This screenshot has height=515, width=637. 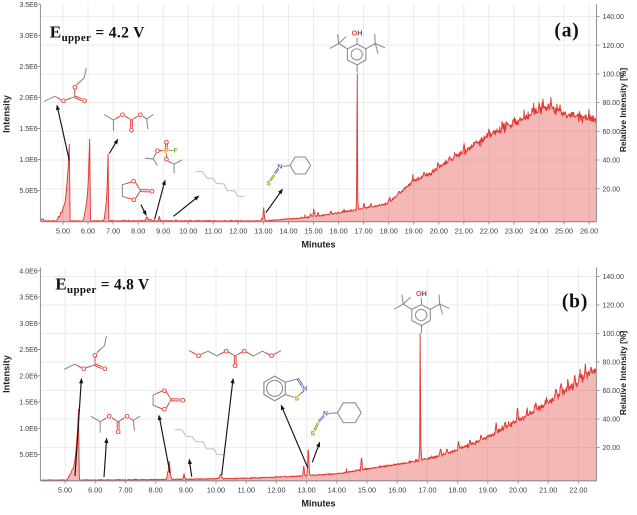 I want to click on svg-text: 24.00, so click(x=539, y=231).